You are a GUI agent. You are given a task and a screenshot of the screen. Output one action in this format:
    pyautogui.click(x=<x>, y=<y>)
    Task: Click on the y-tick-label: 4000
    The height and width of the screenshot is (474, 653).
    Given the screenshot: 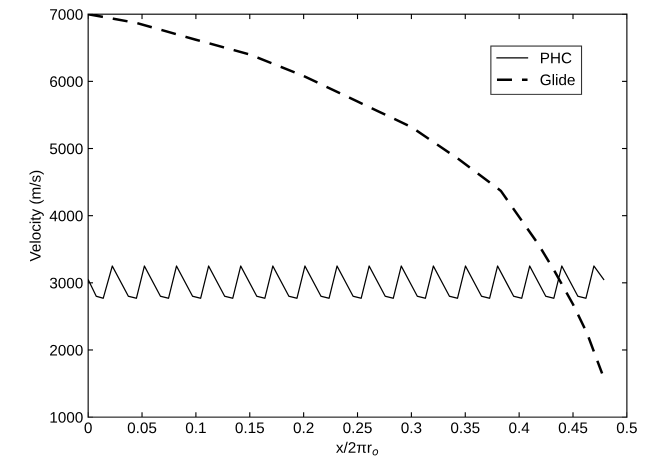 What is the action you would take?
    pyautogui.click(x=66, y=216)
    